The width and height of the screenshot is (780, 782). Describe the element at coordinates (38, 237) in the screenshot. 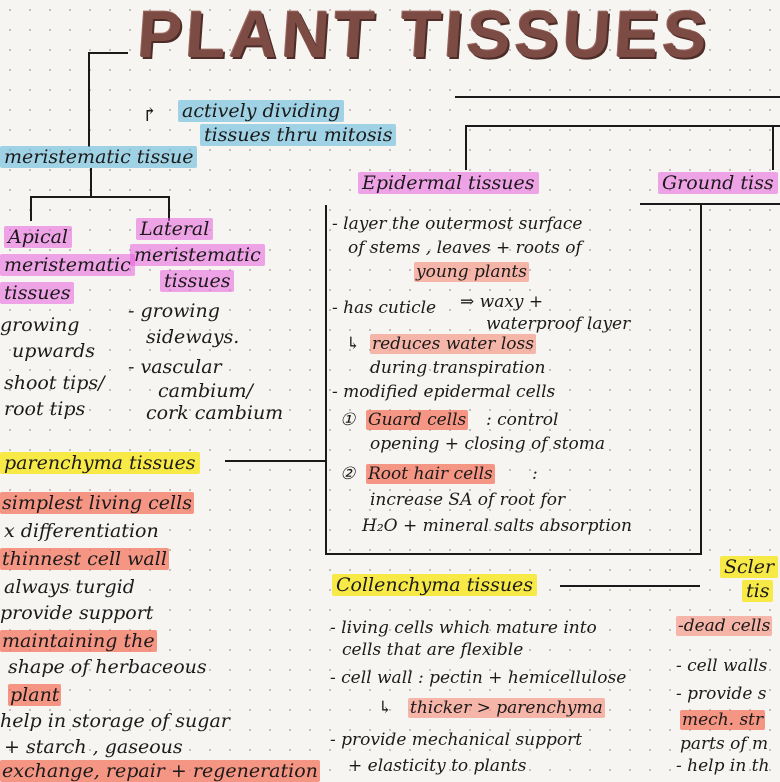

I see `apical-label: Apical` at that location.